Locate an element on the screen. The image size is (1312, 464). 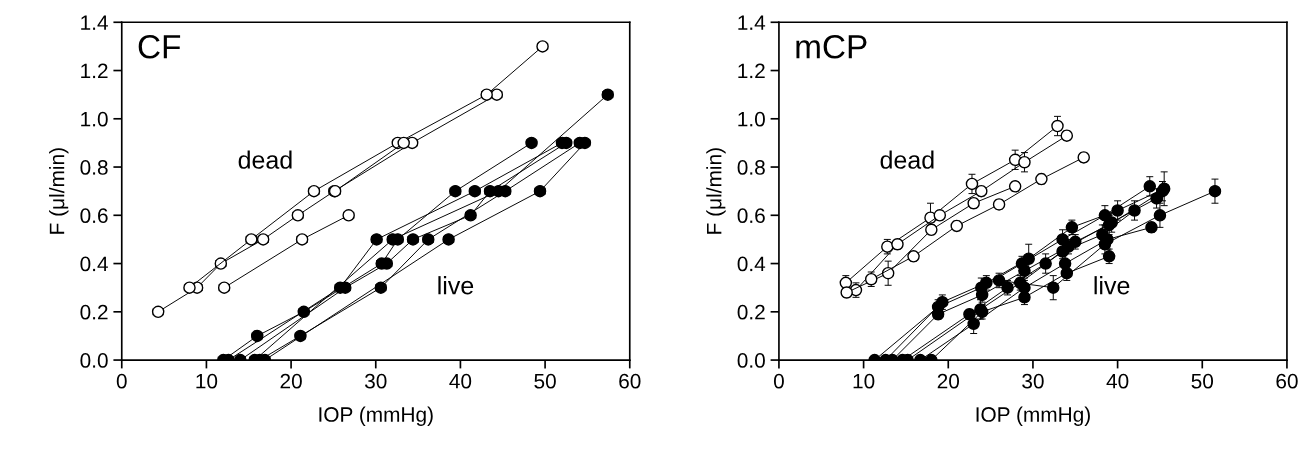
chart-title: CF is located at coordinates (159, 46).